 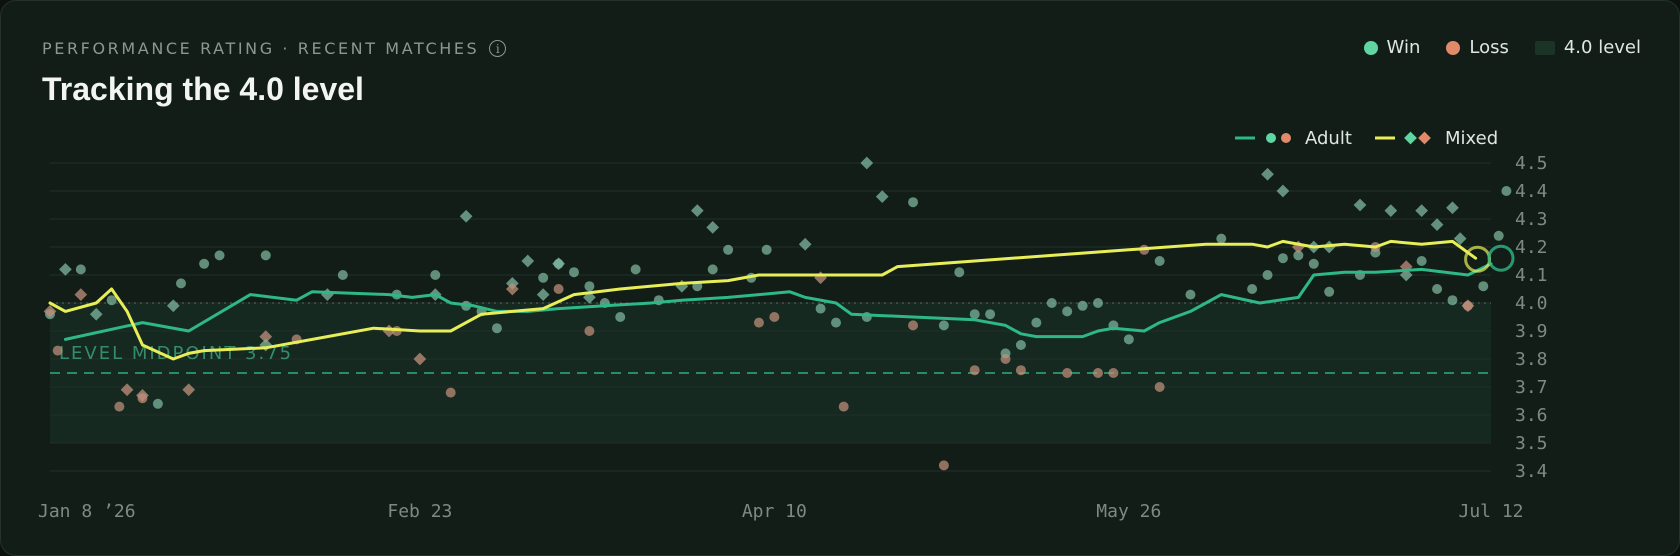 What do you see at coordinates (774, 511) in the screenshot?
I see `x-tick-label: Apr 10` at bounding box center [774, 511].